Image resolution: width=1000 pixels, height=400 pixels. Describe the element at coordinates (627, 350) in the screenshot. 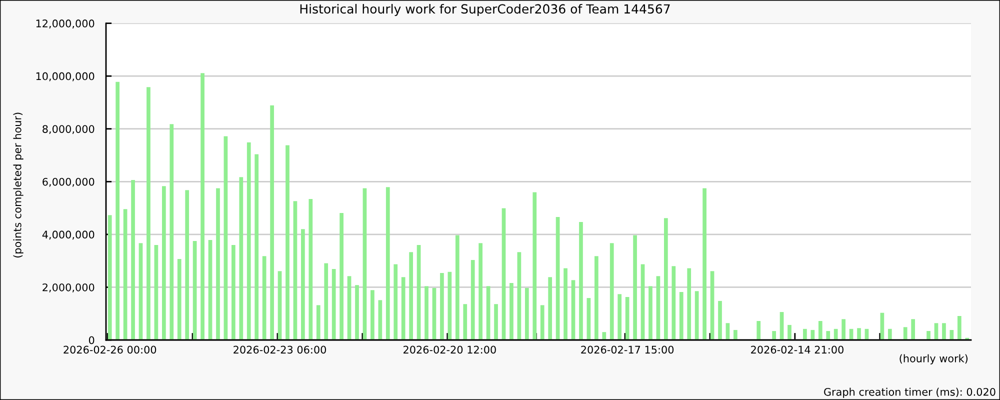

I see `x-tick-label: 2026-02-17 15:00` at that location.